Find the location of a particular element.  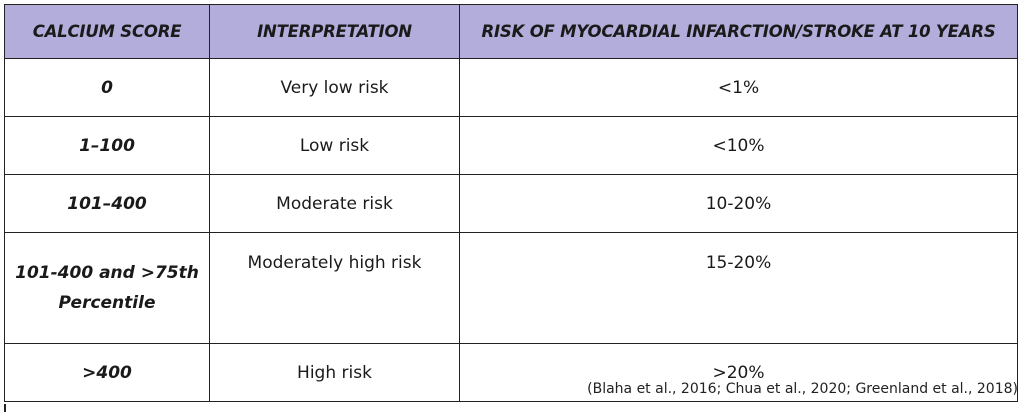

table-row: 1–100 Low risk <10% is located at coordinates (511, 145).